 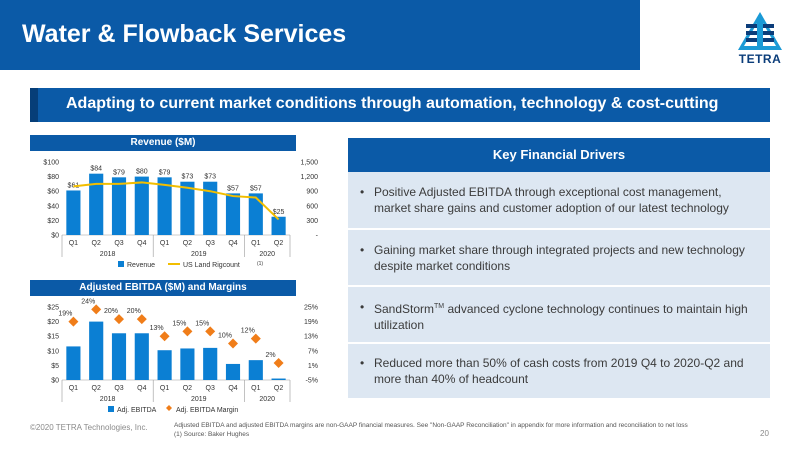 What do you see at coordinates (211, 265) in the screenshot?
I see `legend-label: US Land Rigcount` at bounding box center [211, 265].